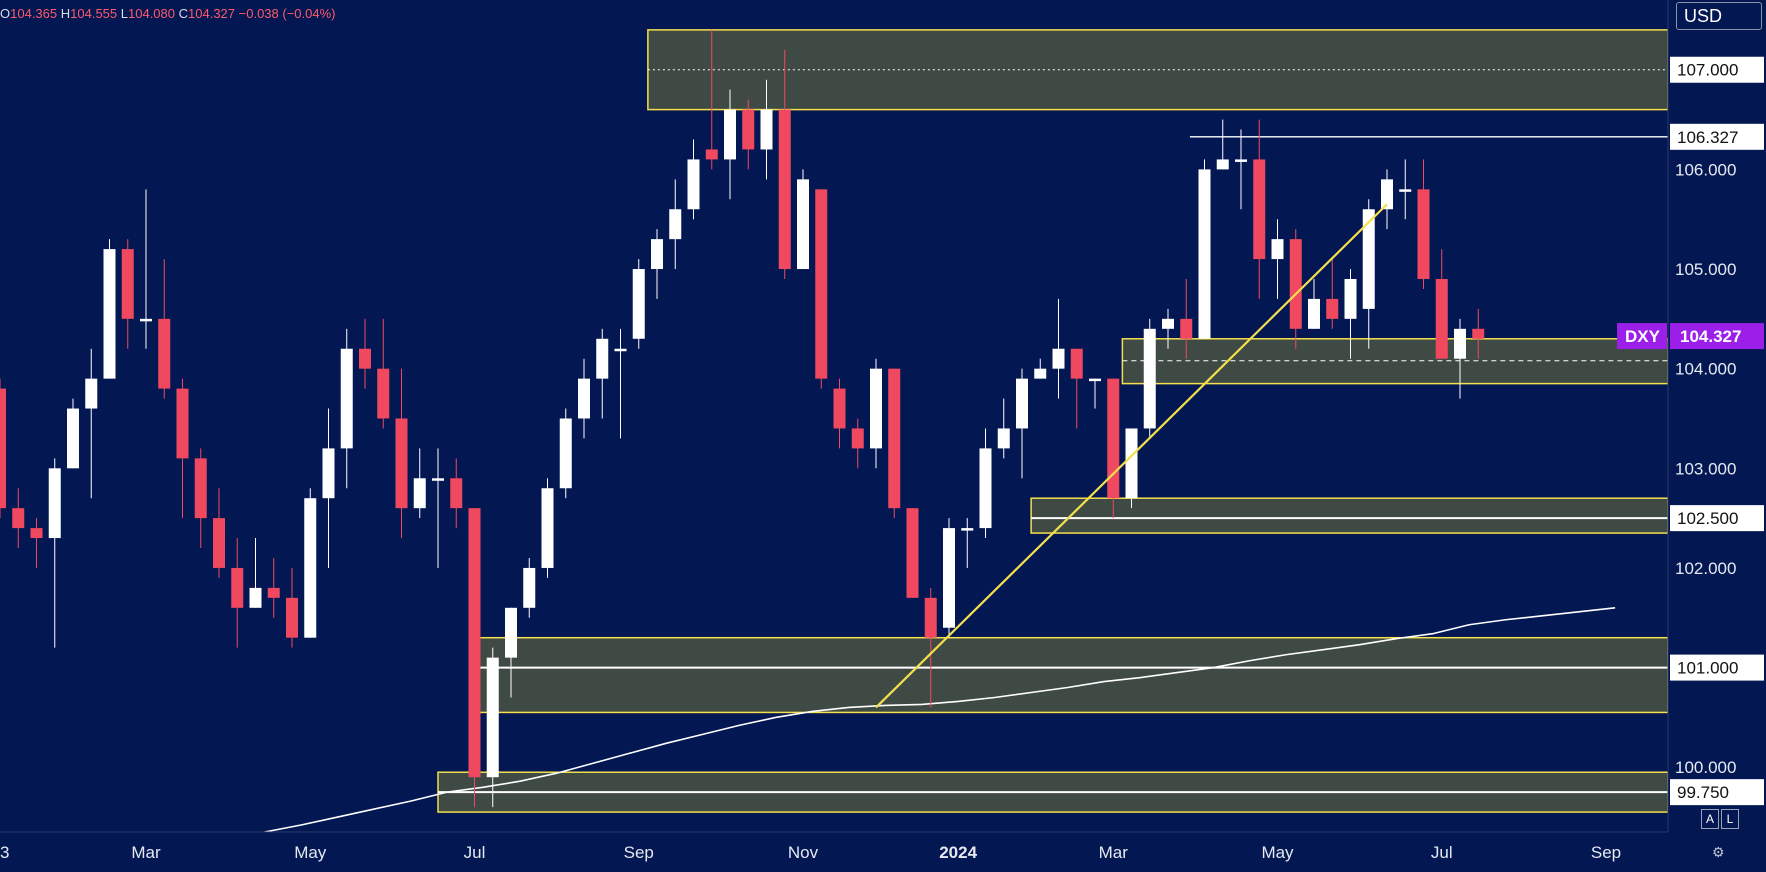 This screenshot has height=872, width=1766. What do you see at coordinates (1703, 792) in the screenshot?
I see `level-badge-label-3: 99.750` at bounding box center [1703, 792].